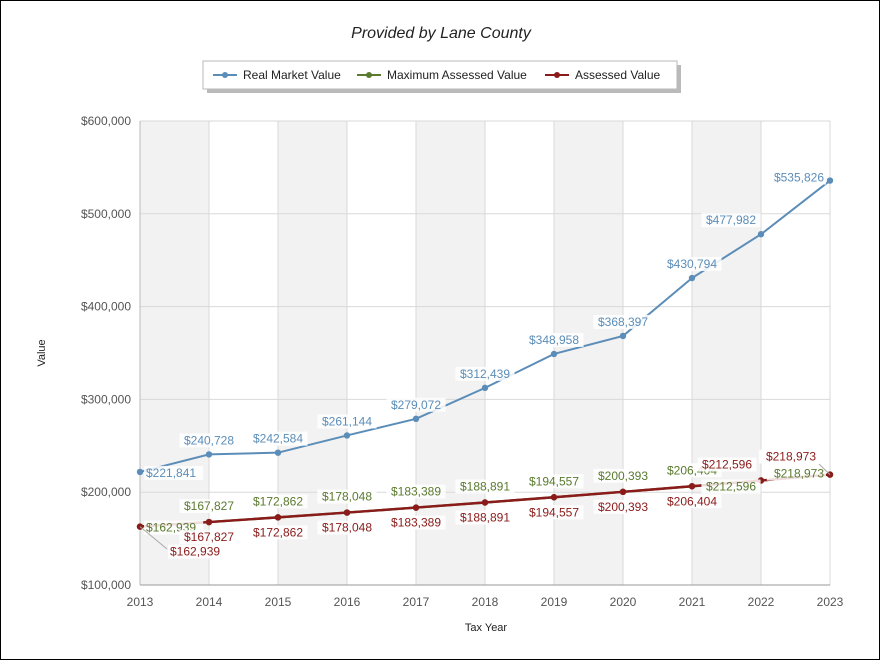  I want to click on x-tick-label: 2016, so click(347, 602).